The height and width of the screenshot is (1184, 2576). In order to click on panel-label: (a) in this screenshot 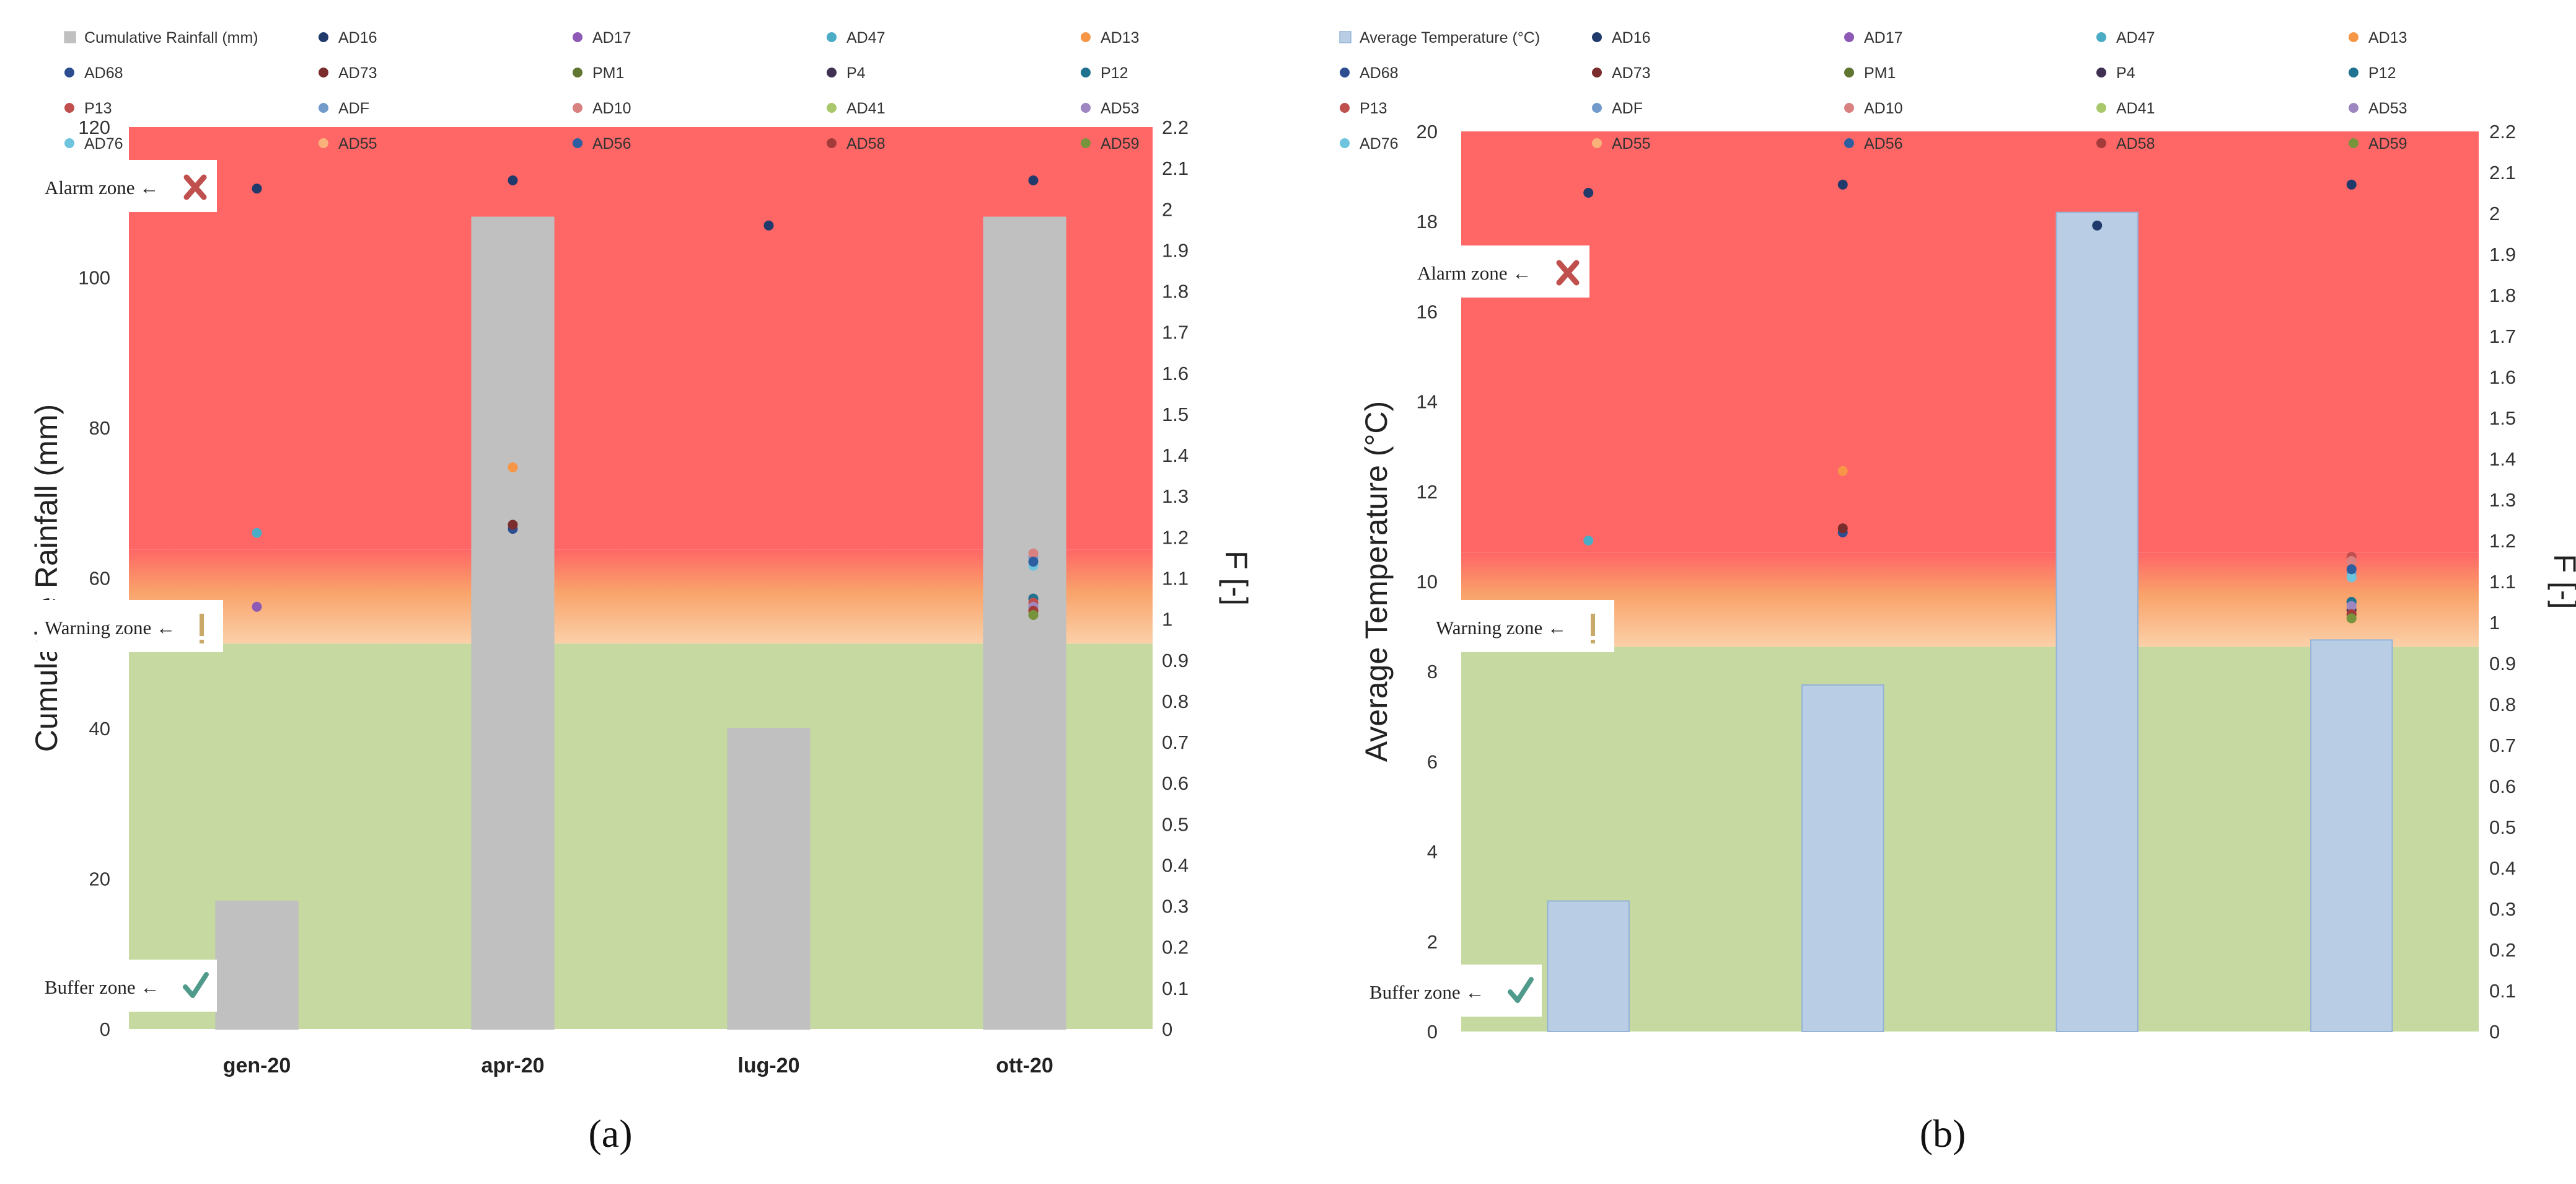, I will do `click(610, 1133)`.